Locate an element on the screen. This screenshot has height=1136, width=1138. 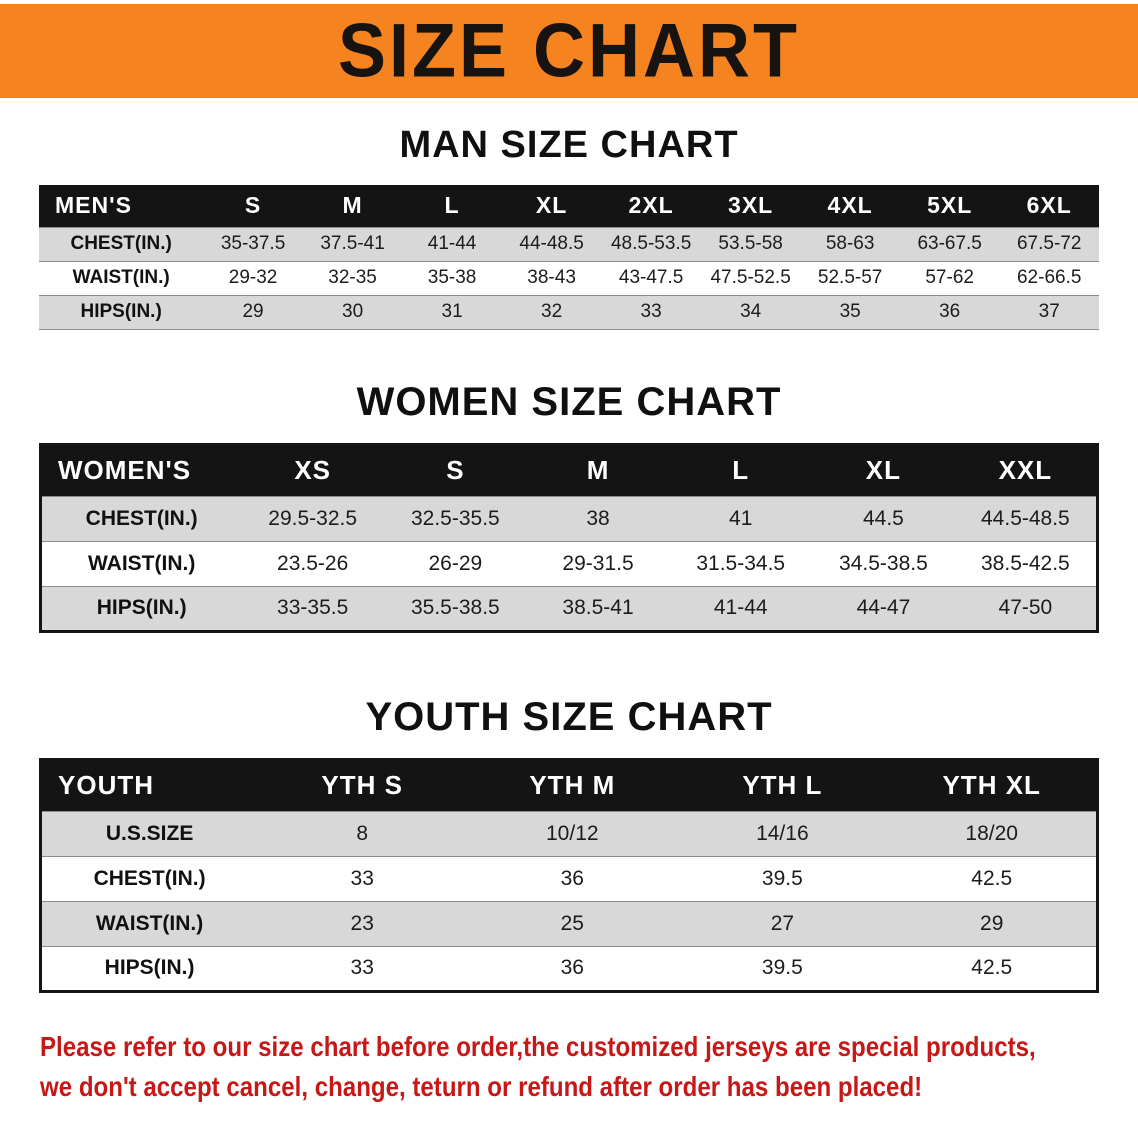
men-section-heading: MAN SIZE CHART is located at coordinates (569, 145).